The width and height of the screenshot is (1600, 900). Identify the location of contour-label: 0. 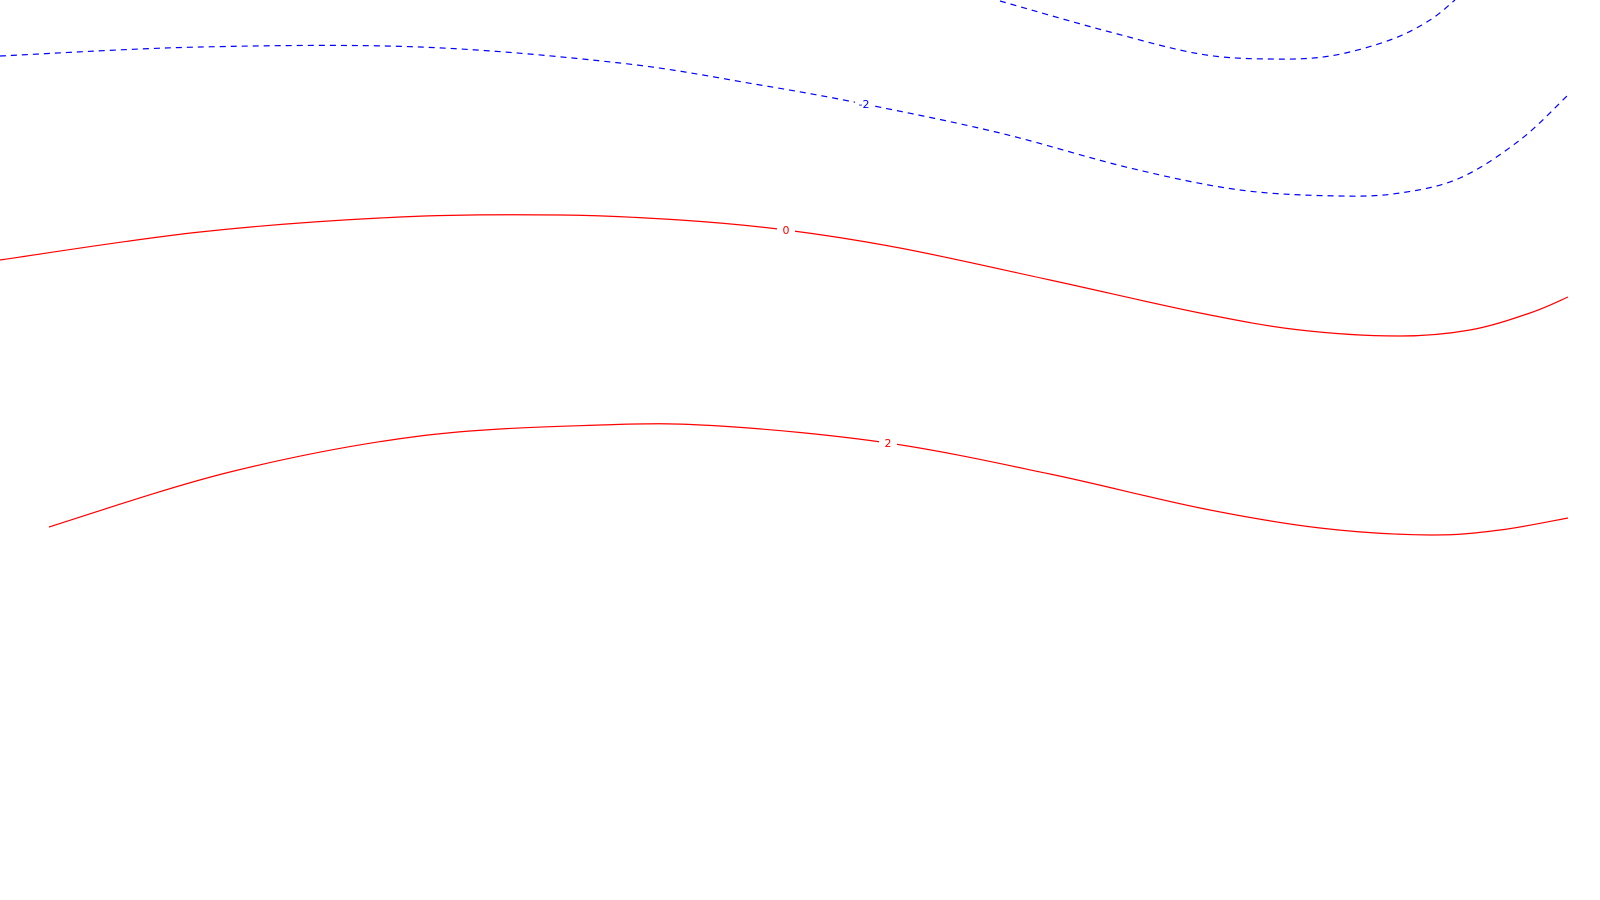
(786, 230).